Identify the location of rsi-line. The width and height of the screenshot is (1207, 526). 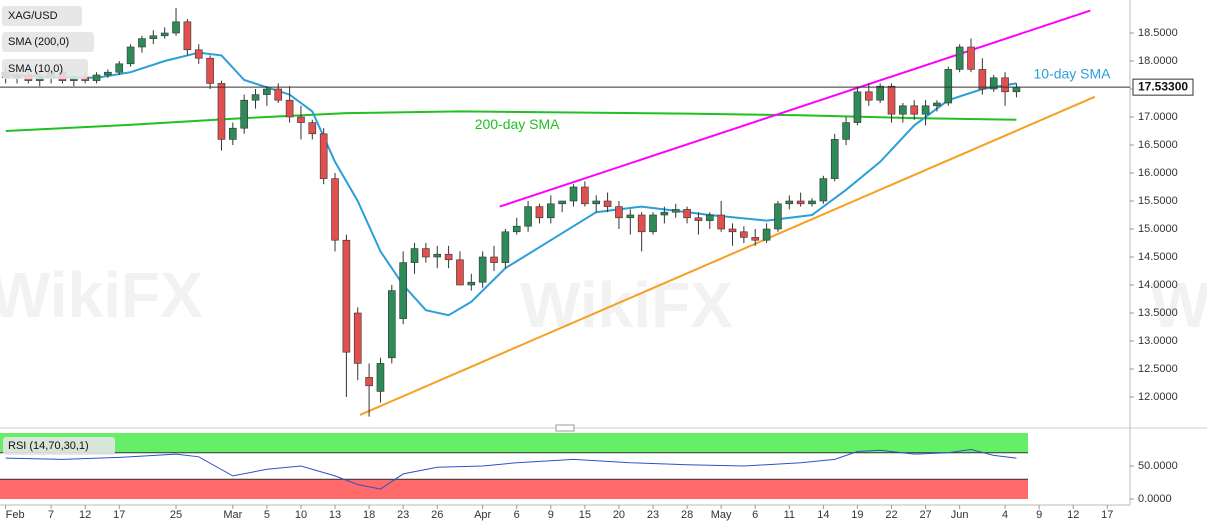
(511, 469).